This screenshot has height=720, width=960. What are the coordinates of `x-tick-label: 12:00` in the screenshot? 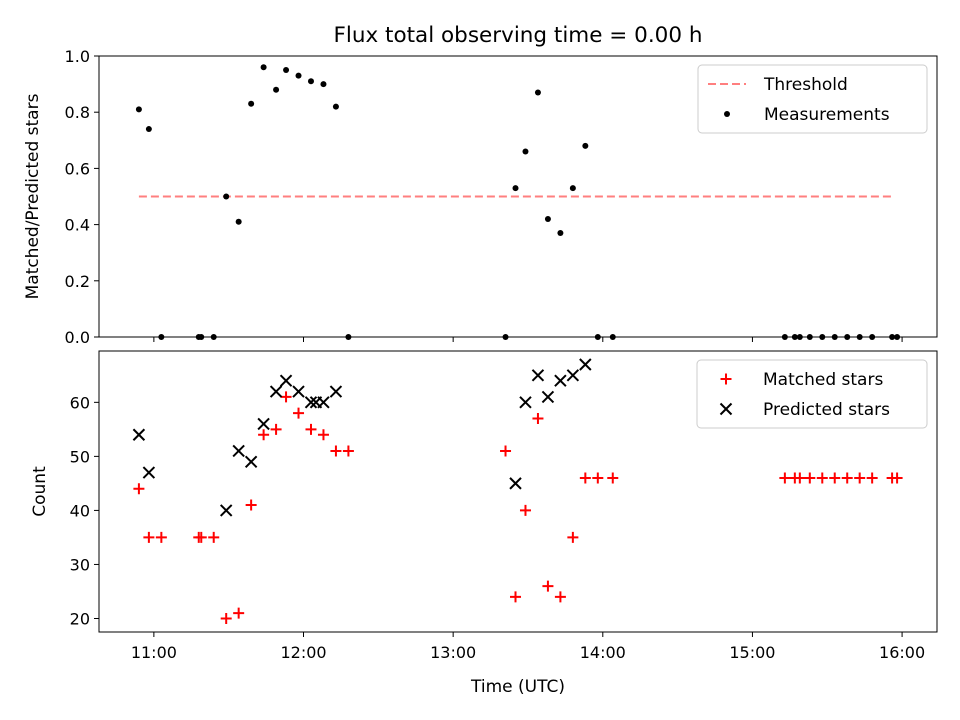 It's located at (303, 652).